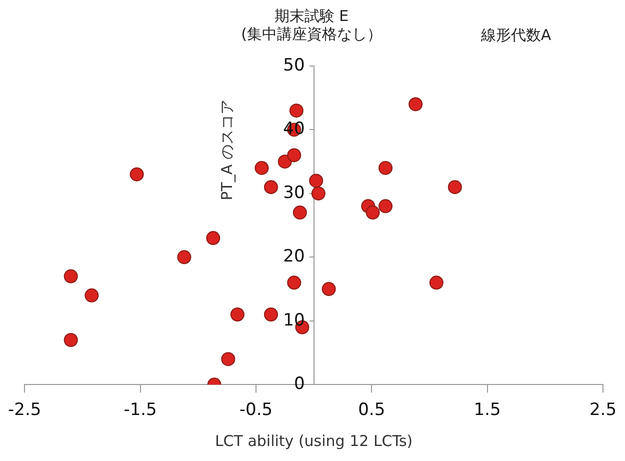  Describe the element at coordinates (313, 441) in the screenshot. I see `x-axis-title: LCT ability (using 12 LCTs)` at that location.